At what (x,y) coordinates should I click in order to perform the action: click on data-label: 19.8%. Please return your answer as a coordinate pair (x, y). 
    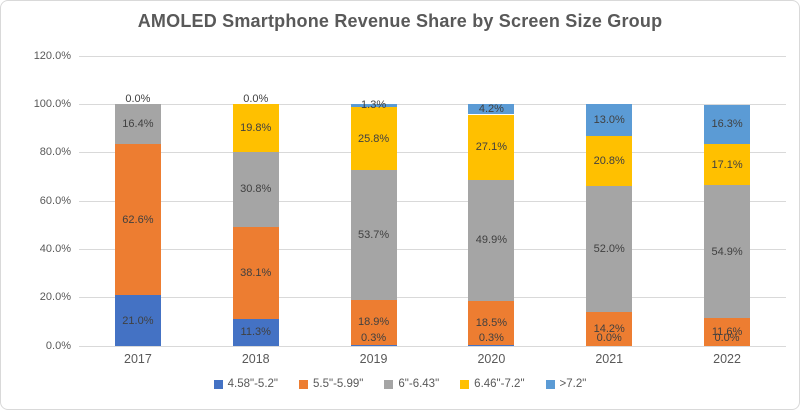
    Looking at the image, I should click on (256, 128).